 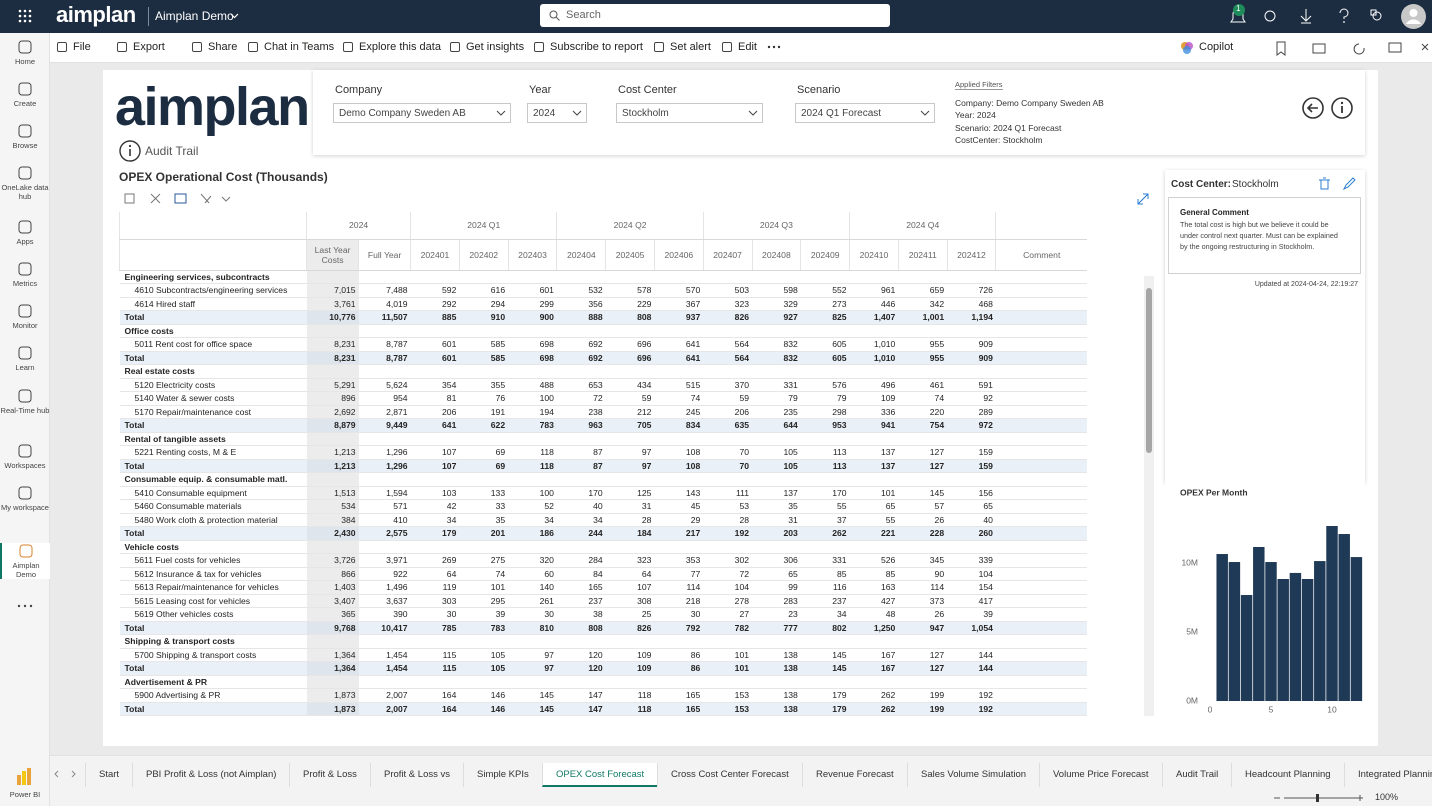 What do you see at coordinates (486, 47) in the screenshot?
I see `toolbar-button: Get insights` at bounding box center [486, 47].